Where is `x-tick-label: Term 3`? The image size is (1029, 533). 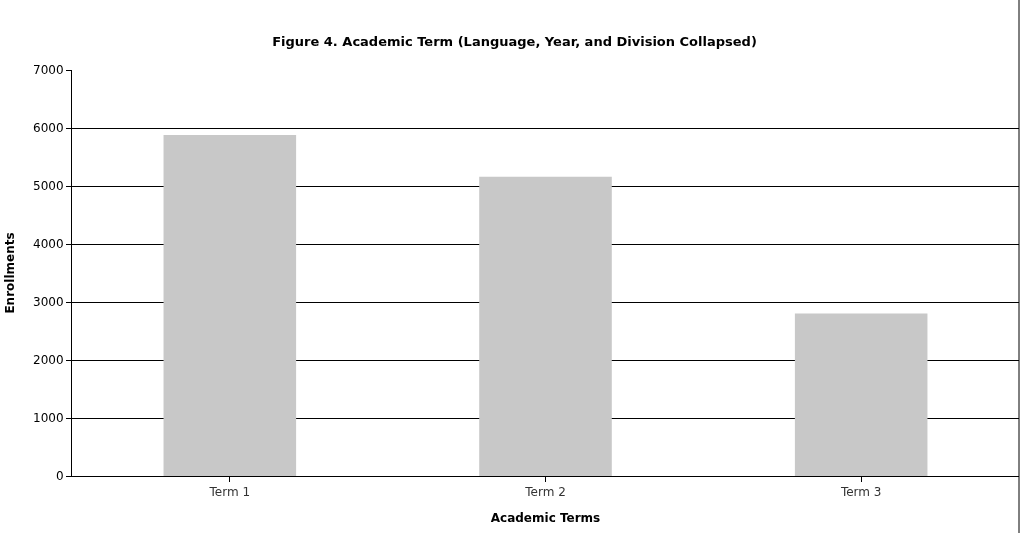 x-tick-label: Term 3 is located at coordinates (860, 492).